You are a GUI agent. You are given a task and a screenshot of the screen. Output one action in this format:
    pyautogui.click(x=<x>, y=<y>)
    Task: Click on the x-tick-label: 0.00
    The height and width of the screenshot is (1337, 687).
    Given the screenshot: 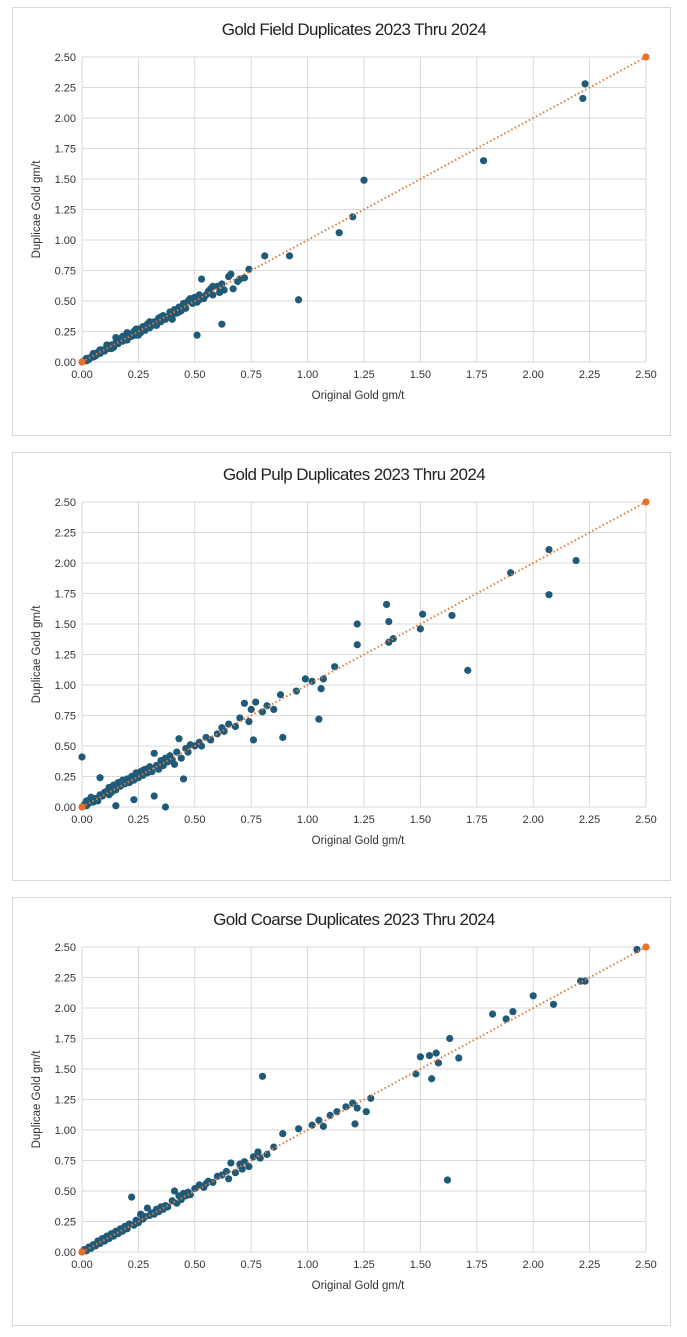 What is the action you would take?
    pyautogui.click(x=81, y=1265)
    